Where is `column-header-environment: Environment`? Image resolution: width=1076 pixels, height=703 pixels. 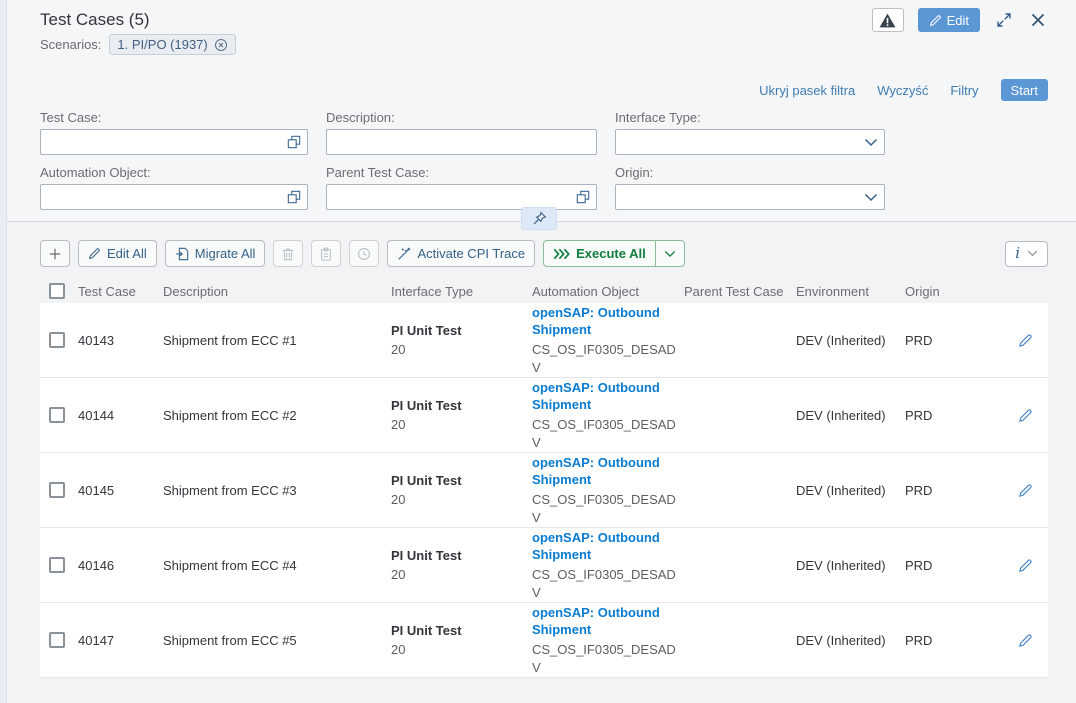
column-header-environment: Environment is located at coordinates (832, 291).